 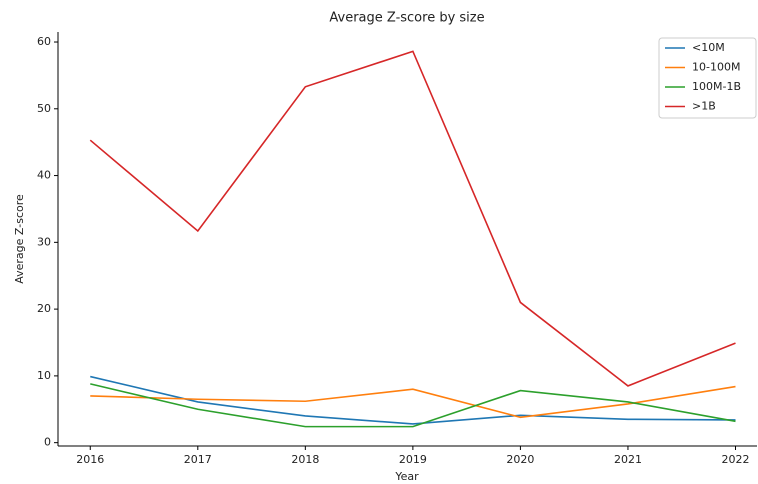 What do you see at coordinates (44, 375) in the screenshot?
I see `y-tick-label: 10` at bounding box center [44, 375].